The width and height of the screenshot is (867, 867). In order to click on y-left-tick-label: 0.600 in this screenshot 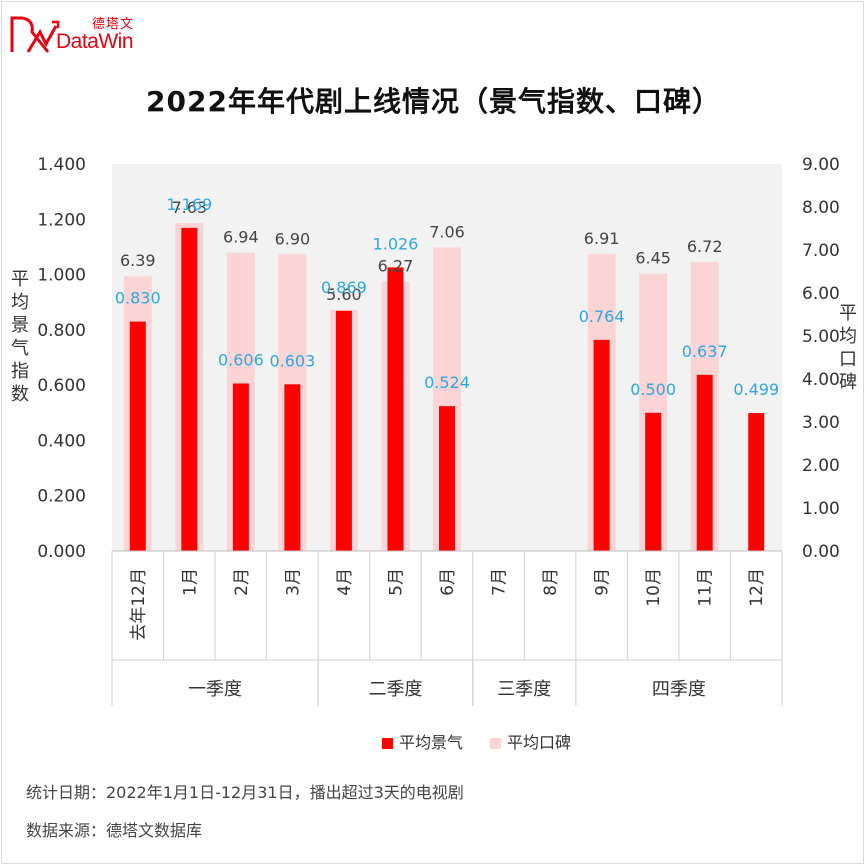, I will do `click(61, 386)`.